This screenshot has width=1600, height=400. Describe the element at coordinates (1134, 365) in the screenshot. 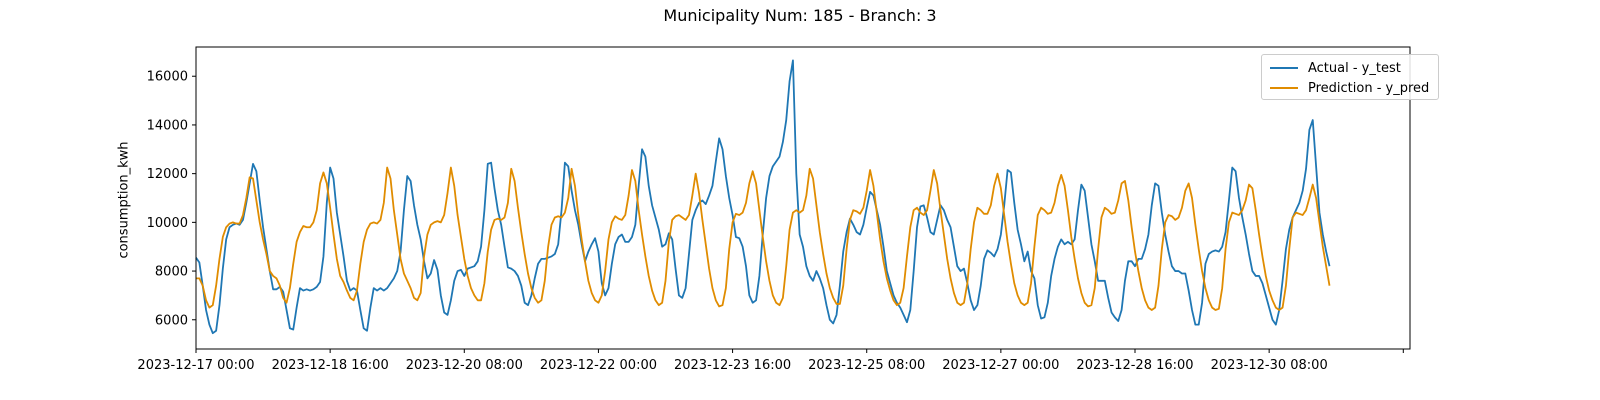

I see `x-tick-label: 2023-12-28 16:00` at that location.